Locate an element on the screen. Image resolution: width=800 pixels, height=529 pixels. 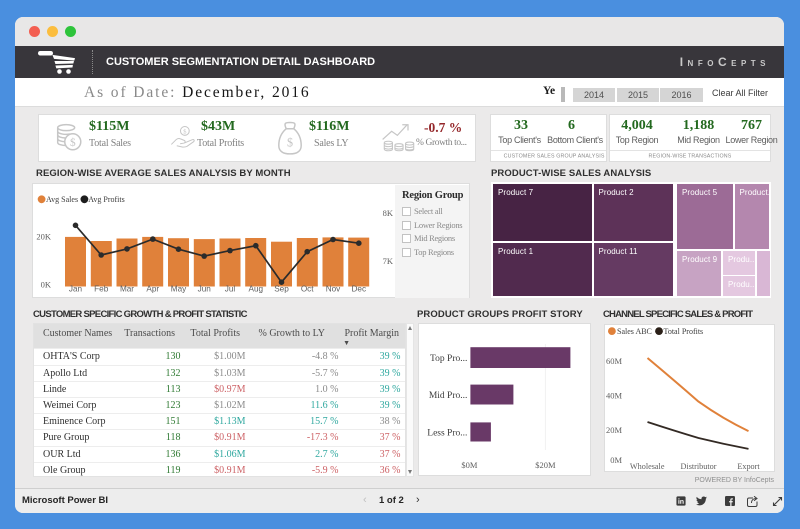
svg-text: Distributor is located at coordinates (698, 466).